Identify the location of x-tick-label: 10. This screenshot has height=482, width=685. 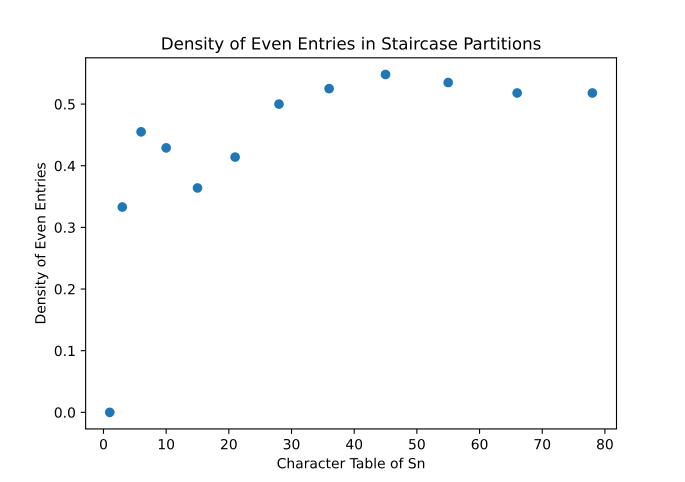
(166, 444).